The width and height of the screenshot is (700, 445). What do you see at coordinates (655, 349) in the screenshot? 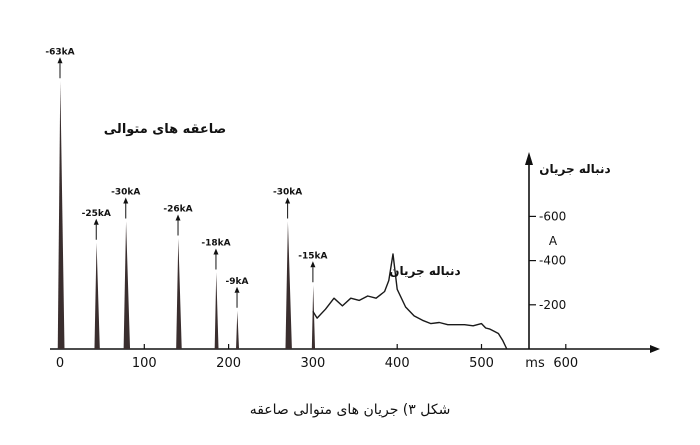
I see `x-axis-arrowhead` at bounding box center [655, 349].